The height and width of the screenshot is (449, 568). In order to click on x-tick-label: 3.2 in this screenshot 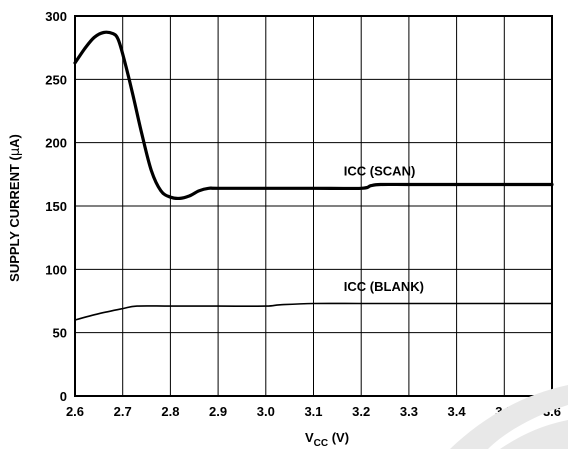, I will do `click(361, 411)`.